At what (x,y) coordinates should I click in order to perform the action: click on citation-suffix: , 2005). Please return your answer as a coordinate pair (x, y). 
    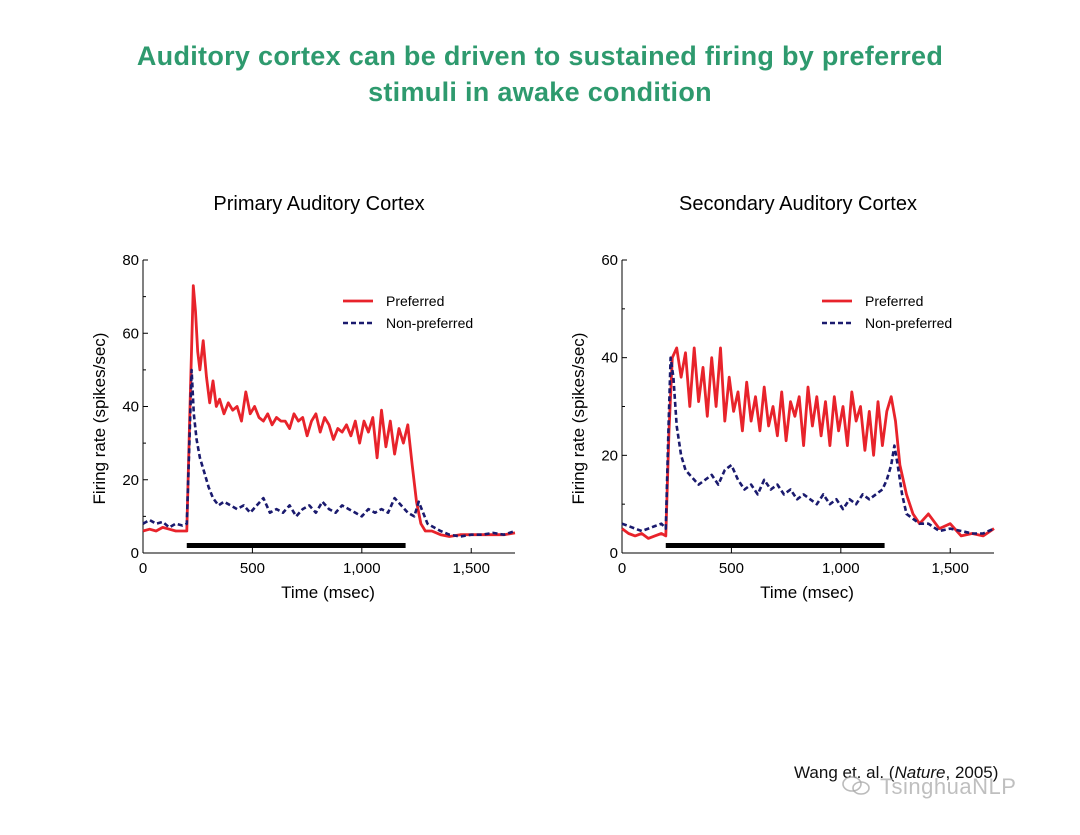
    Looking at the image, I should click on (972, 772).